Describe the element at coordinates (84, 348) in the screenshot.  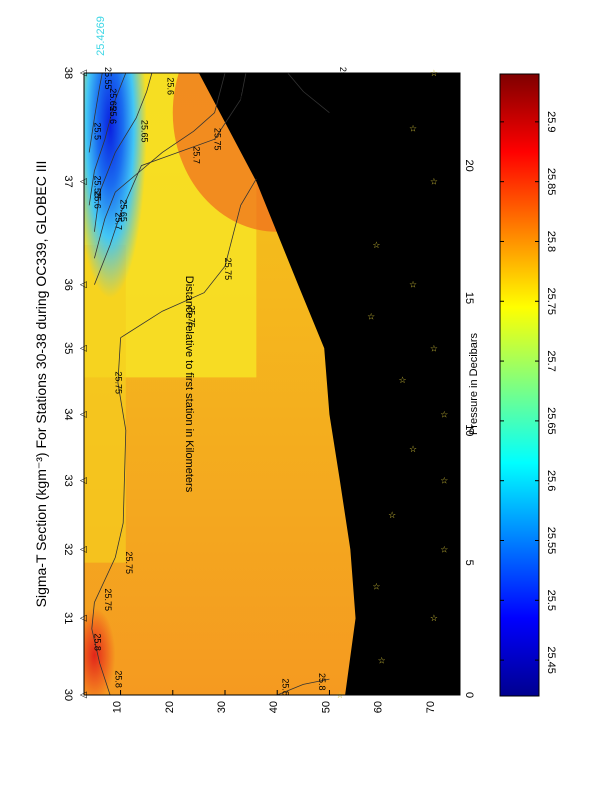
I see `station-marker-5: ▽` at that location.